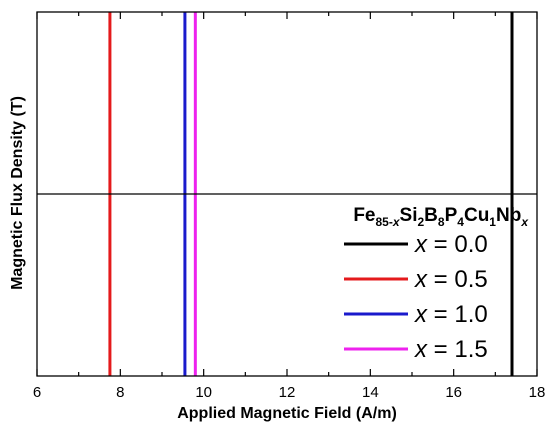 Image resolution: width=550 pixels, height=432 pixels. I want to click on x-tick-label: 14, so click(370, 392).